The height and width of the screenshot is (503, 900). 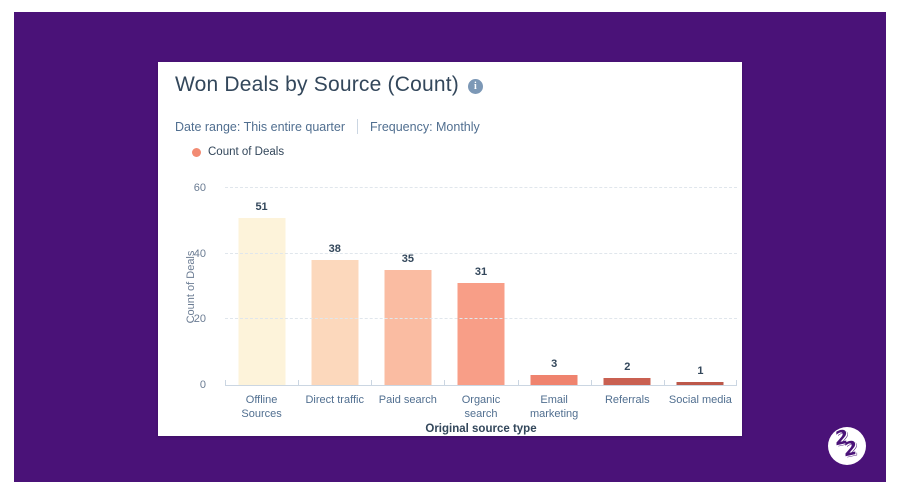 What do you see at coordinates (261, 206) in the screenshot?
I see `bar-value-label: 51` at bounding box center [261, 206].